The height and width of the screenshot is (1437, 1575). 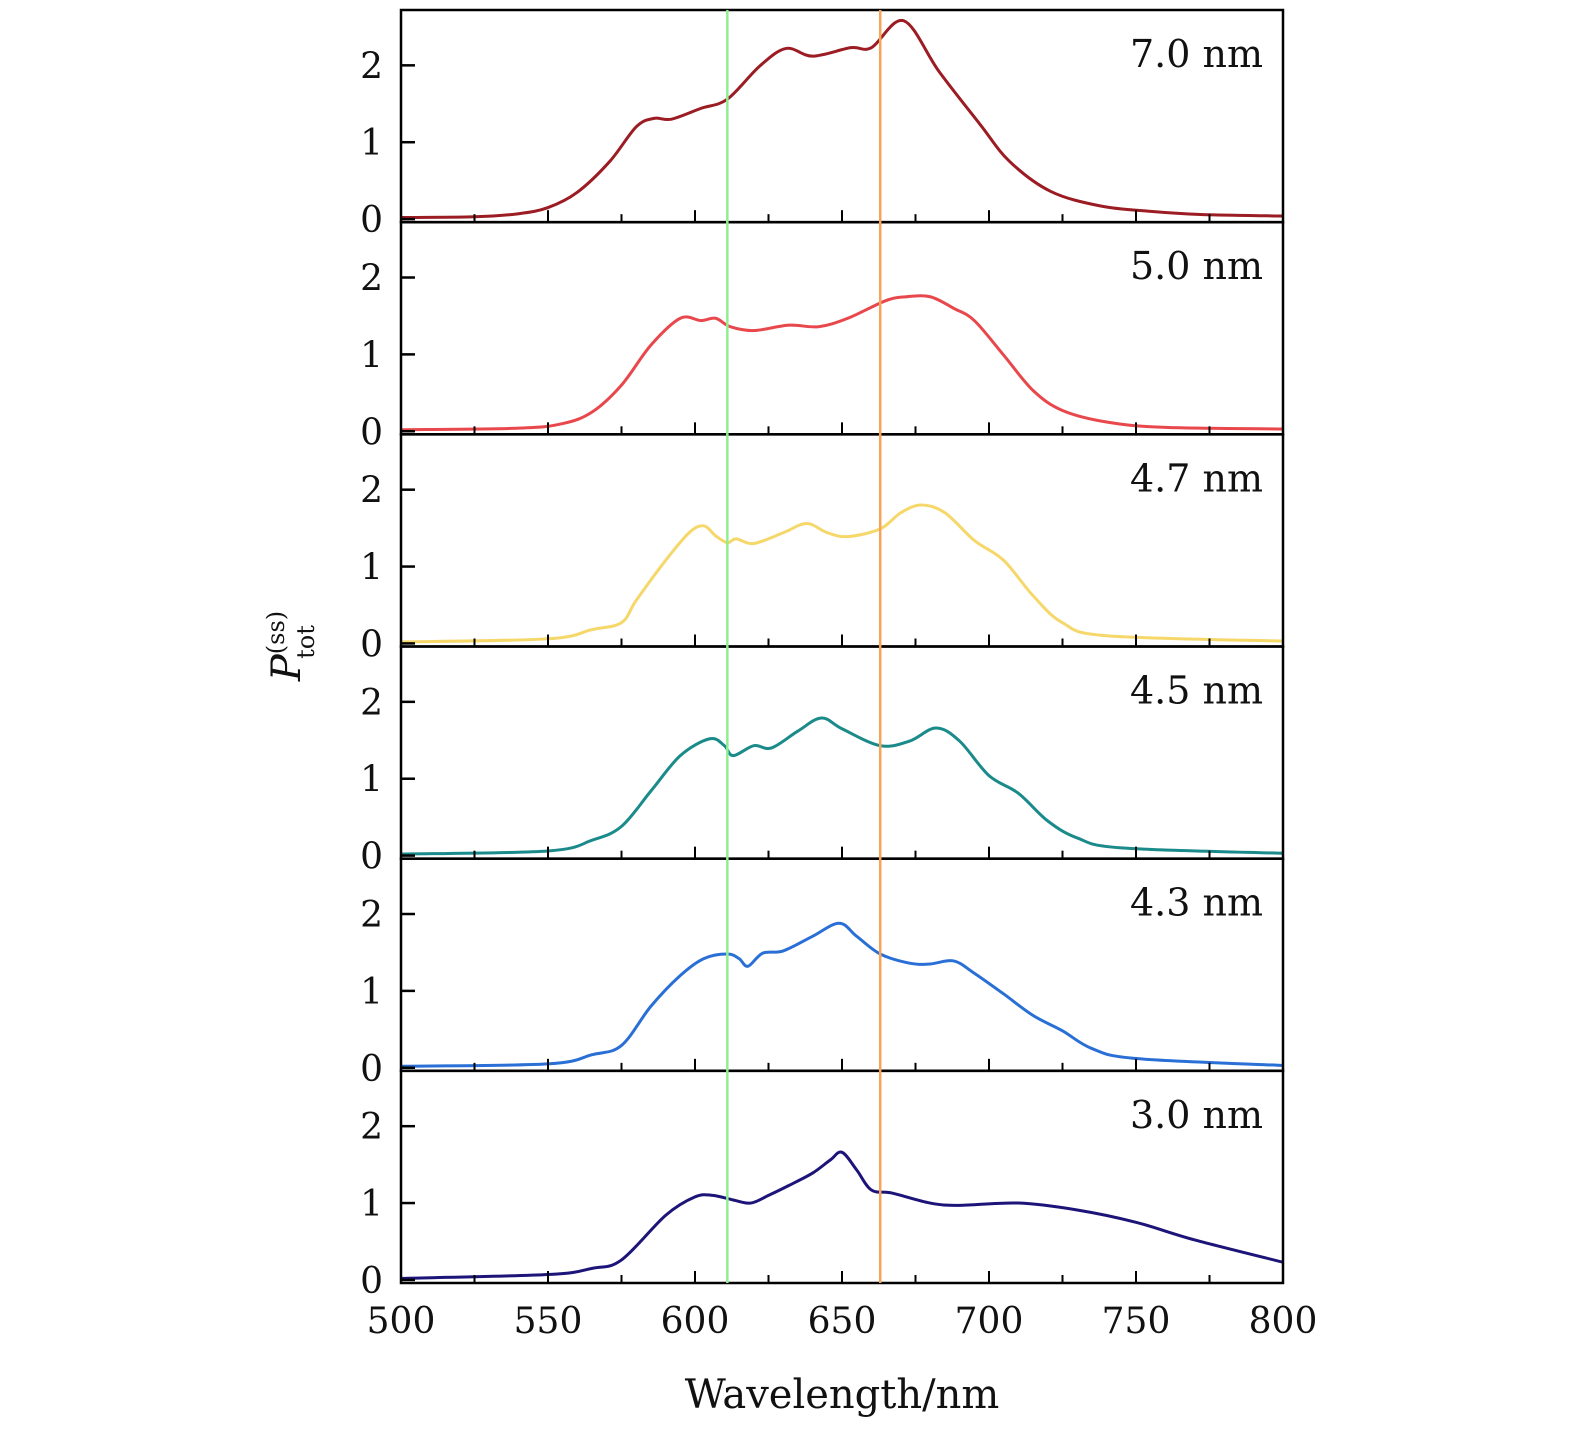 I want to click on panel-label: 4.7 nm, so click(x=1196, y=478).